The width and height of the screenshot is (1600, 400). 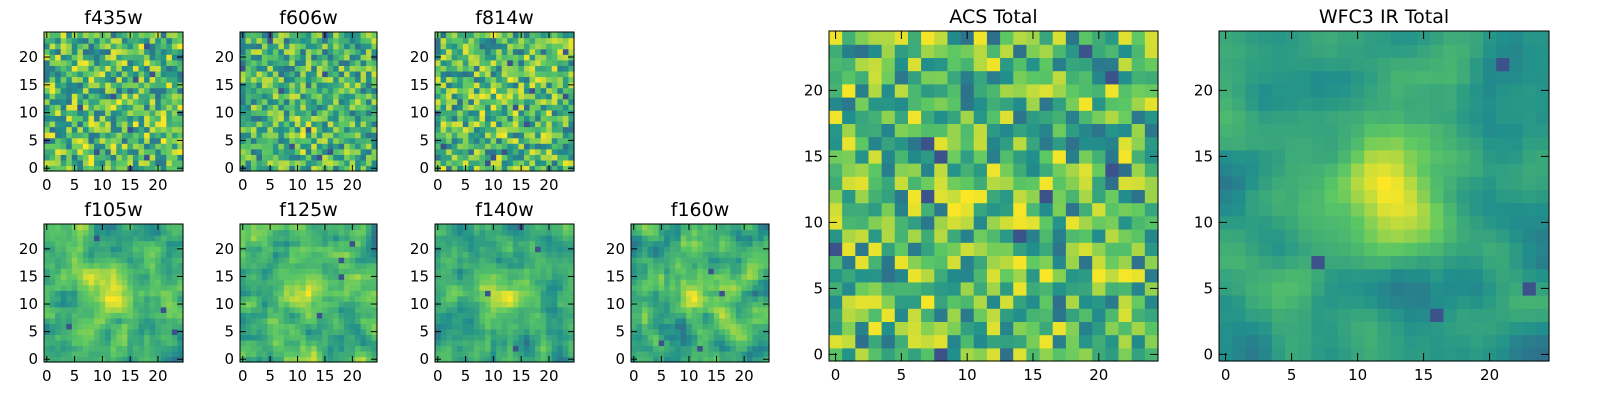 I want to click on x-tick-label: 5, so click(x=75, y=185).